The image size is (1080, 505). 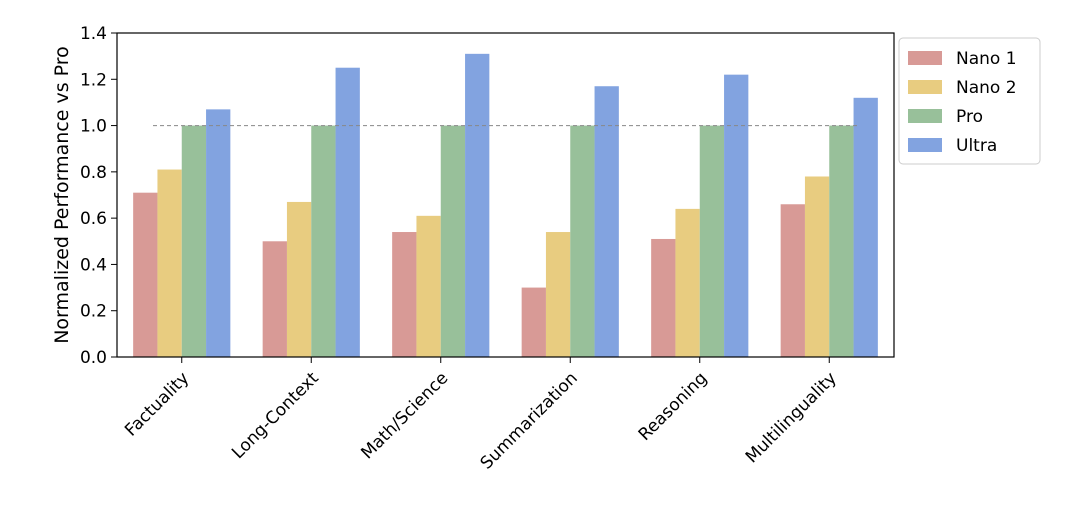 What do you see at coordinates (93, 34) in the screenshot?
I see `y-tick-label: 1.4` at bounding box center [93, 34].